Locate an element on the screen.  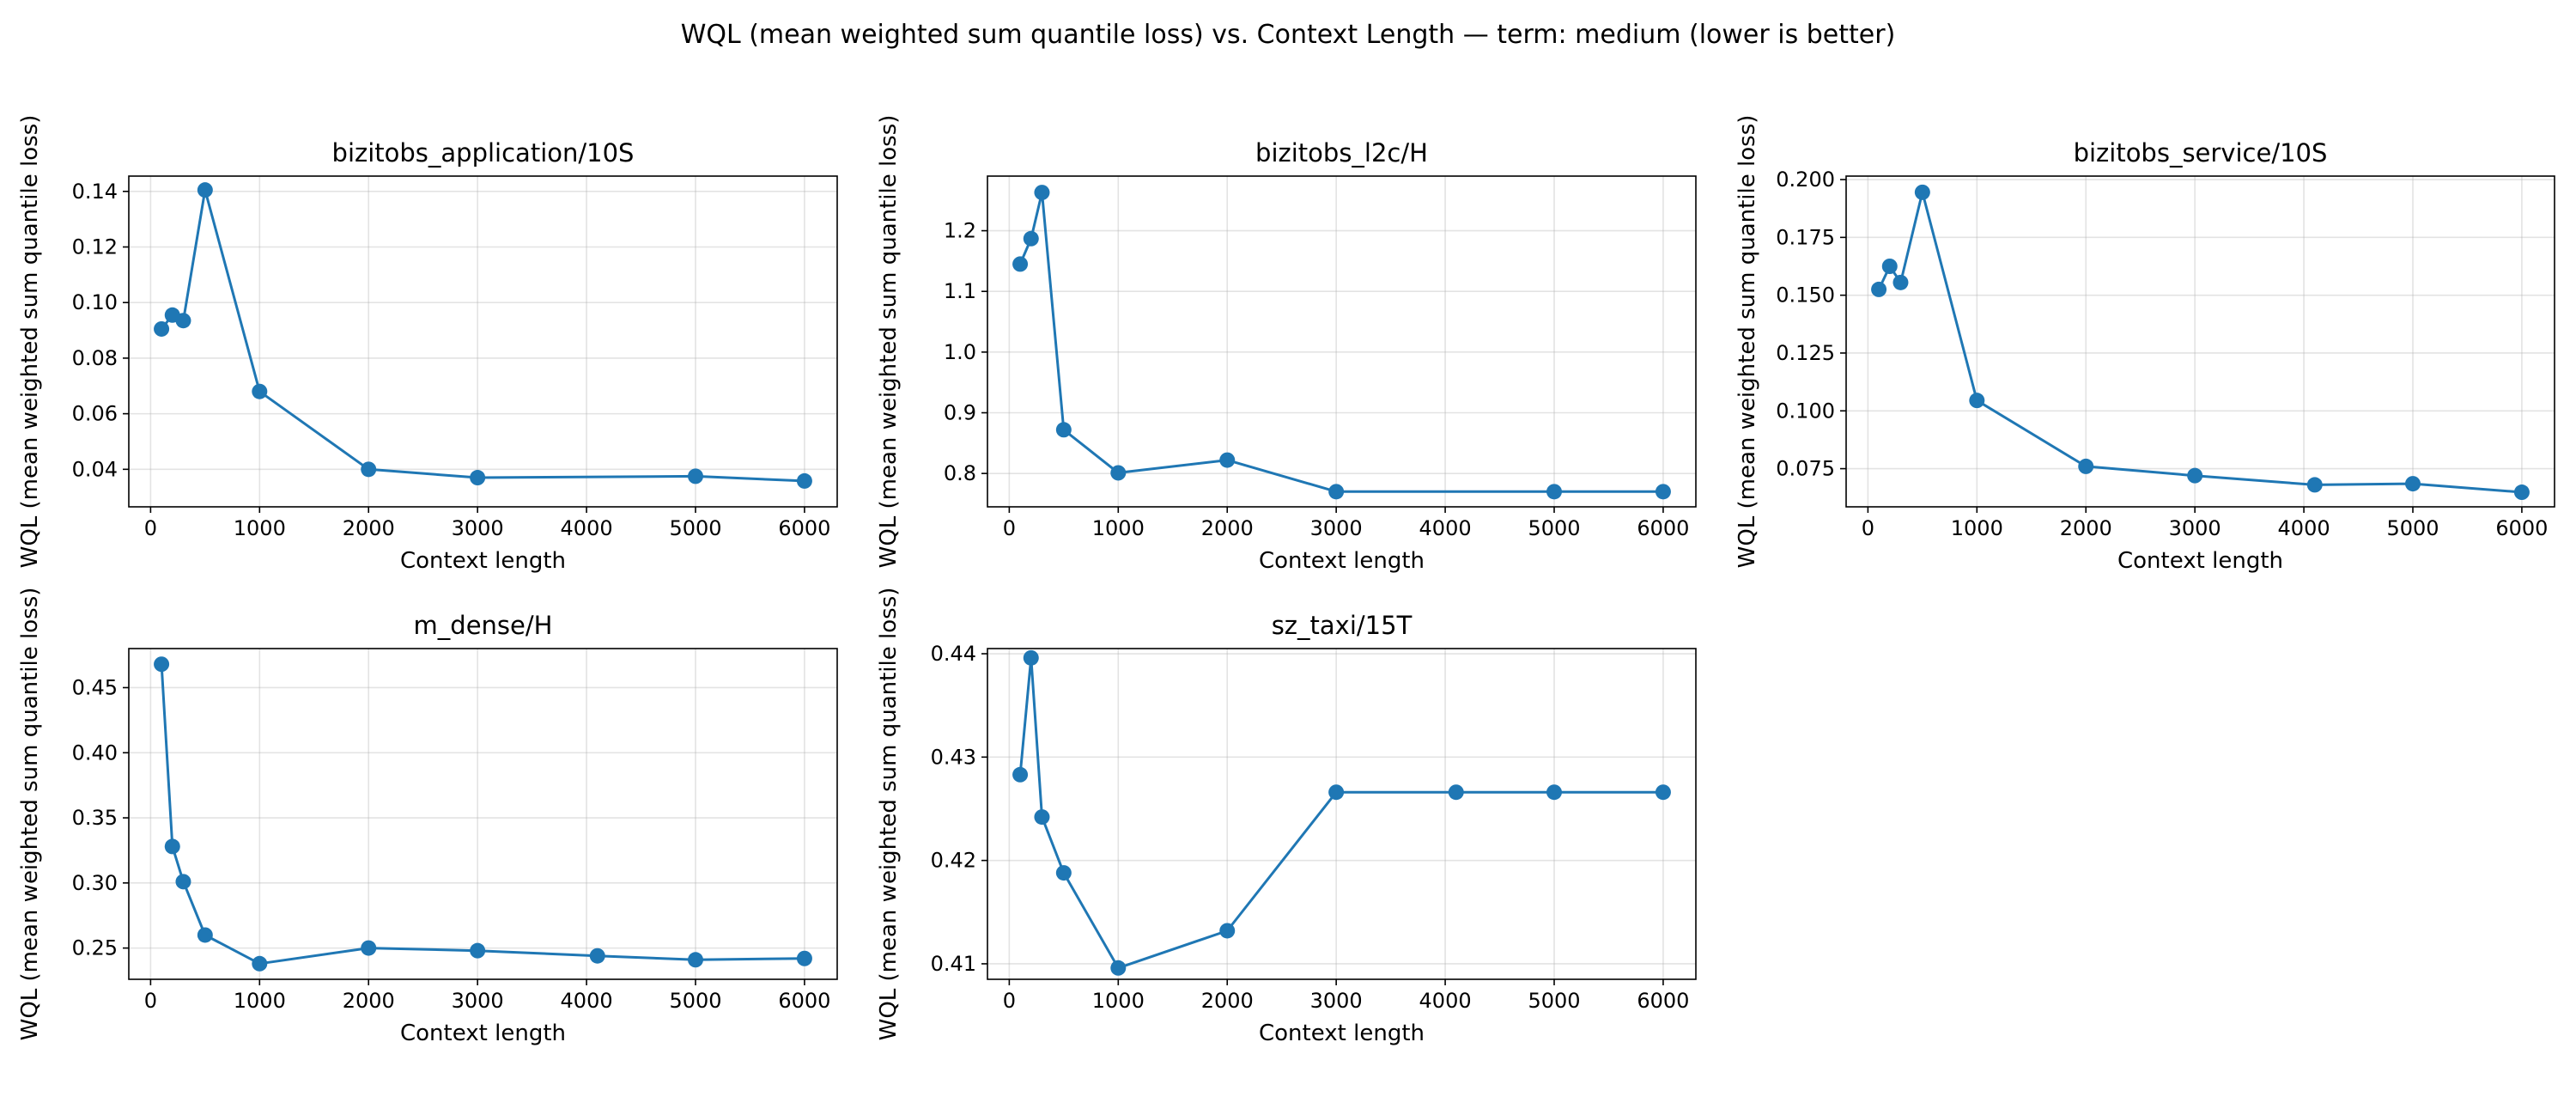
y-tick-label: 0.30 is located at coordinates (95, 883).